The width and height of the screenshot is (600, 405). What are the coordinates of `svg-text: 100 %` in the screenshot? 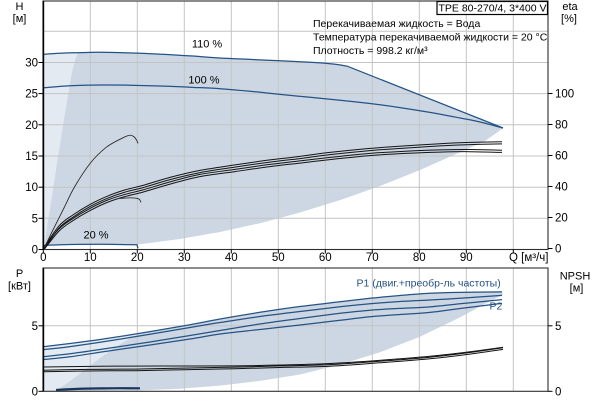 It's located at (203, 81).